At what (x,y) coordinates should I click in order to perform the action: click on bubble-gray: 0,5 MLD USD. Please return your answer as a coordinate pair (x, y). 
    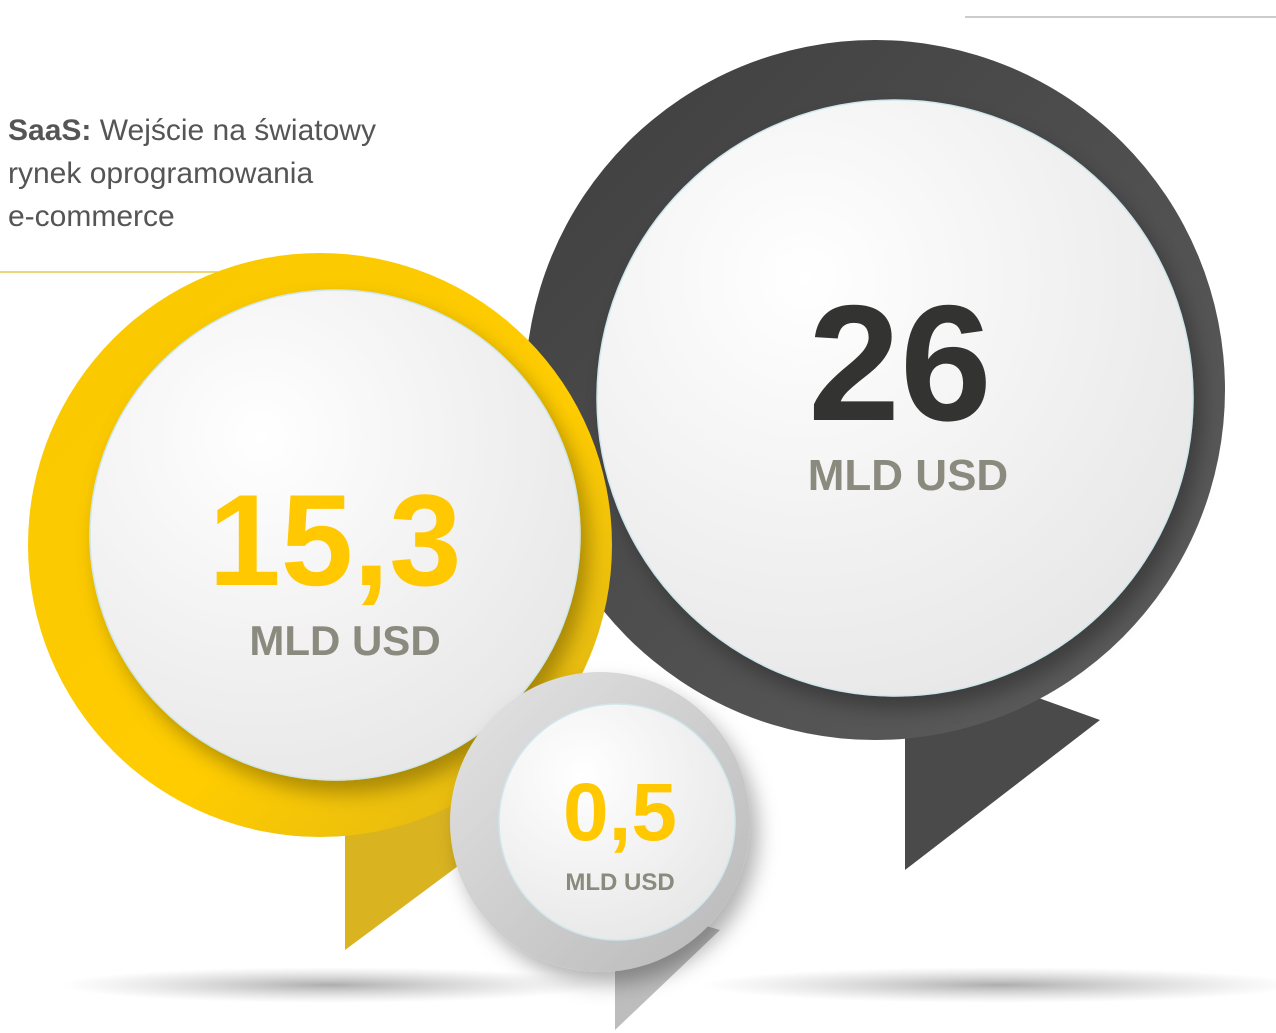
    Looking at the image, I should click on (600, 851).